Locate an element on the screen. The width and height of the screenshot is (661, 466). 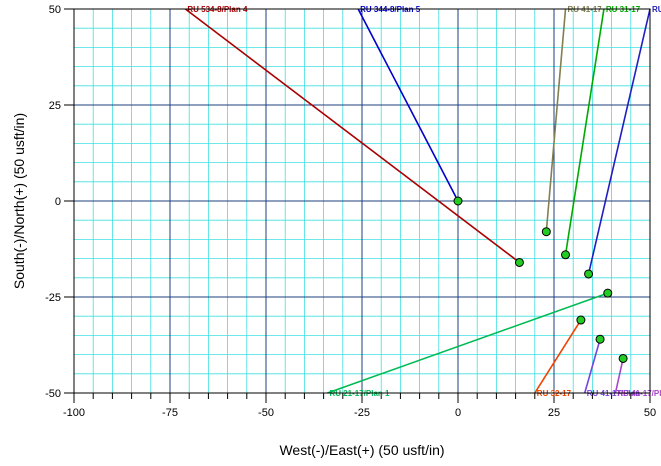
x-tick-label: 0 is located at coordinates (458, 413).